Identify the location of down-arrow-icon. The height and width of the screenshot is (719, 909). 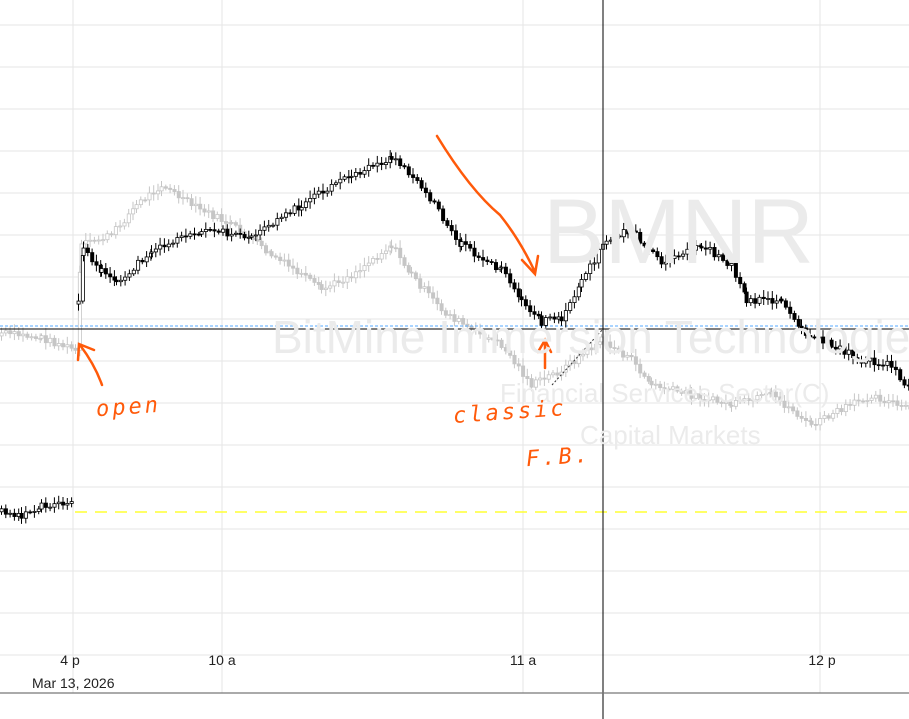
(487, 205).